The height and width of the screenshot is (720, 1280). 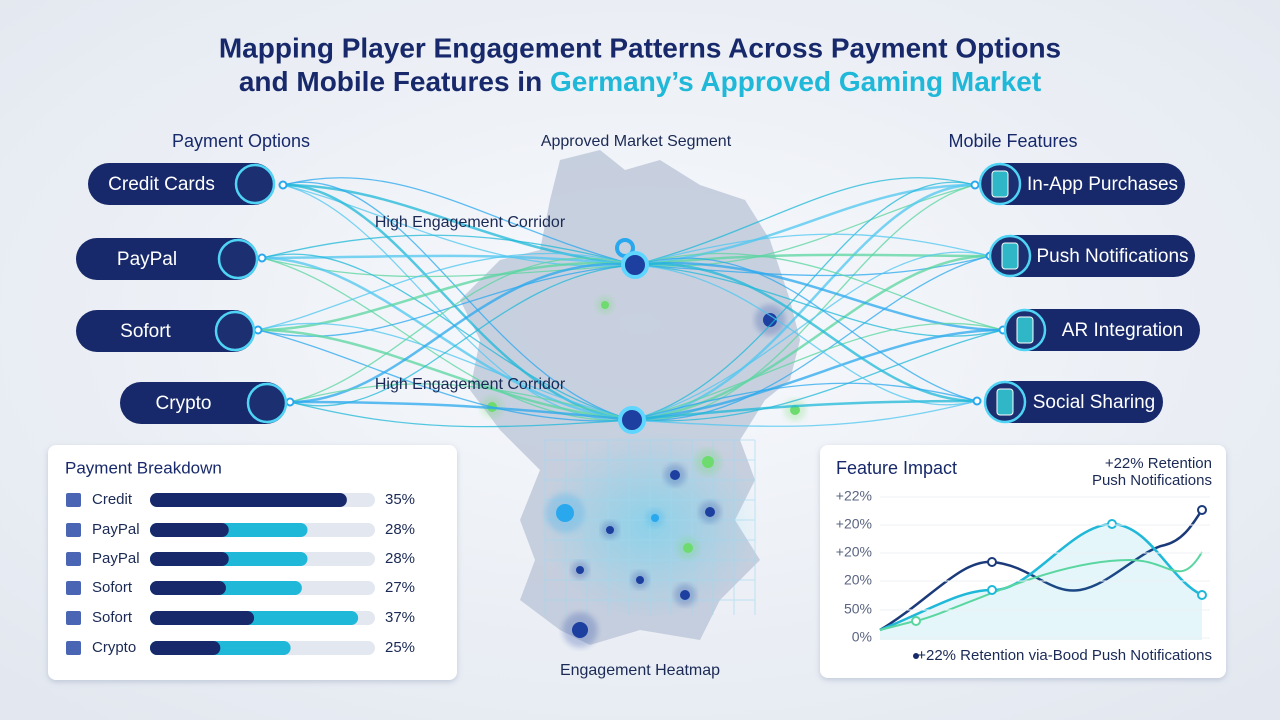 What do you see at coordinates (184, 403) in the screenshot?
I see `payment-label: Crypto` at bounding box center [184, 403].